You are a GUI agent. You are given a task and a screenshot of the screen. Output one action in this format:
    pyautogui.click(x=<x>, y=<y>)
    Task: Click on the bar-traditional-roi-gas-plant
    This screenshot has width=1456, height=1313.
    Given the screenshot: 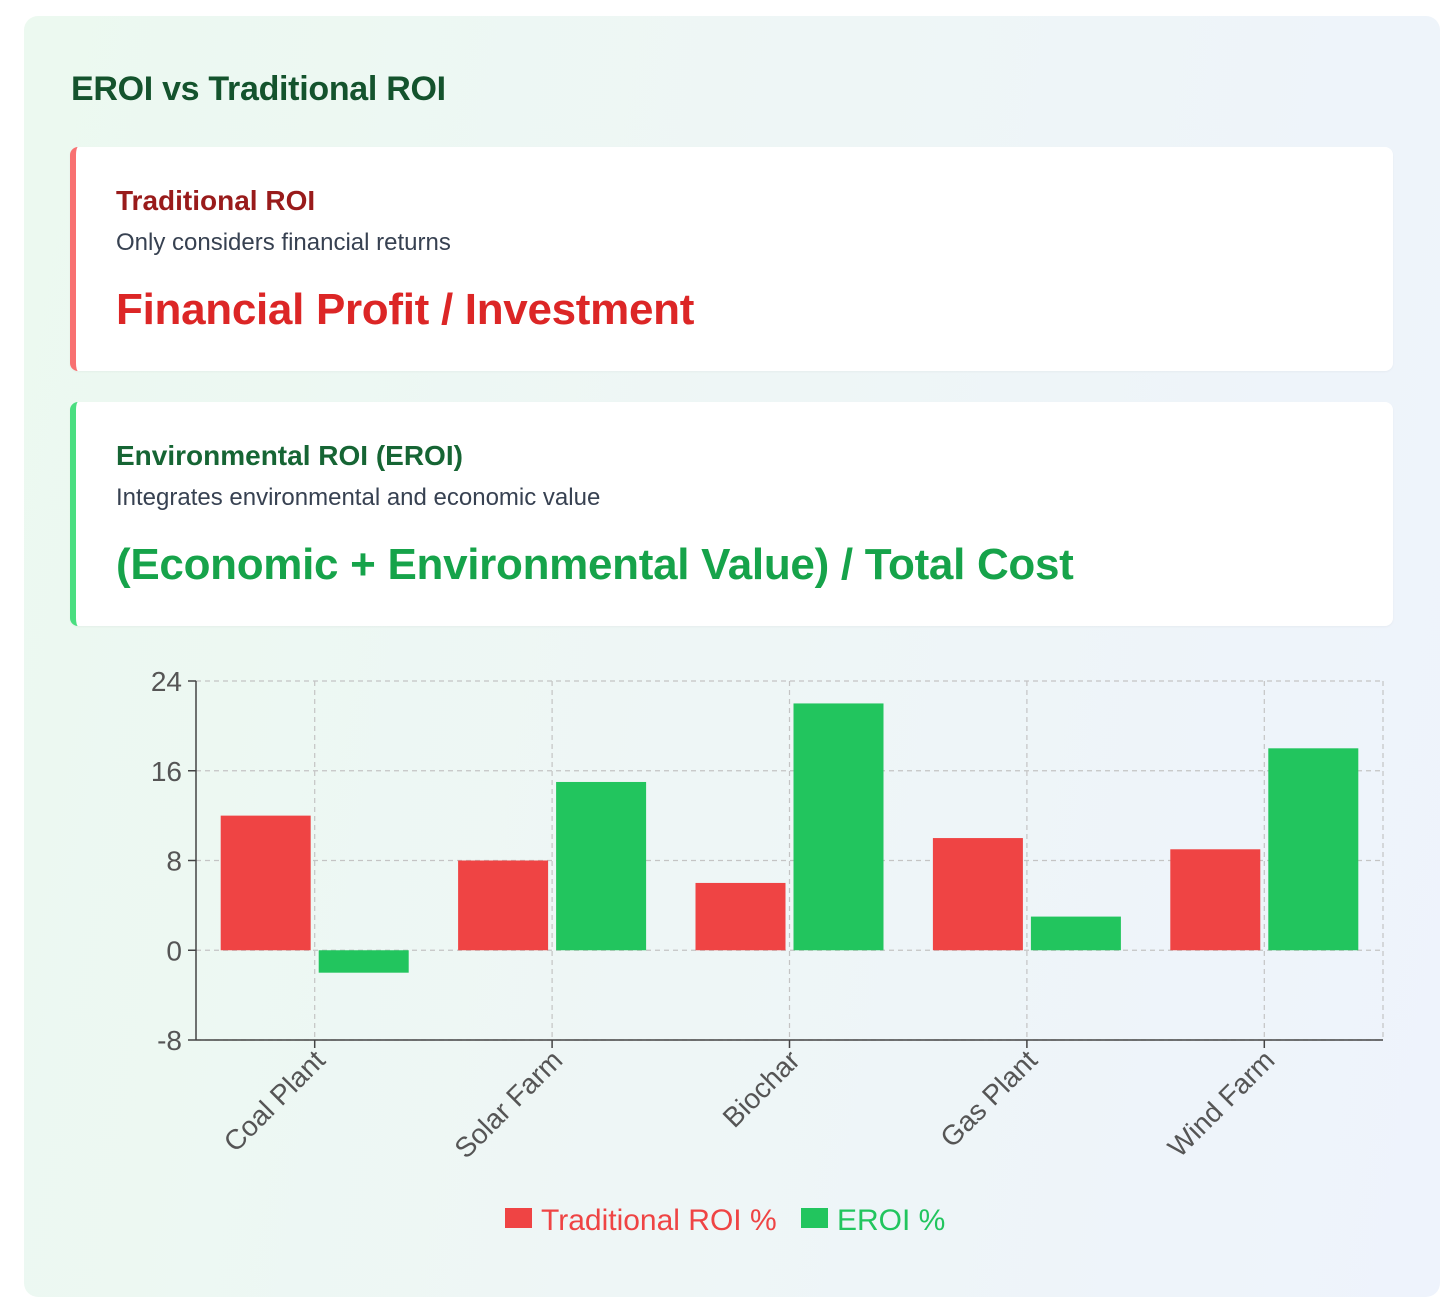 What is the action you would take?
    pyautogui.click(x=977, y=894)
    